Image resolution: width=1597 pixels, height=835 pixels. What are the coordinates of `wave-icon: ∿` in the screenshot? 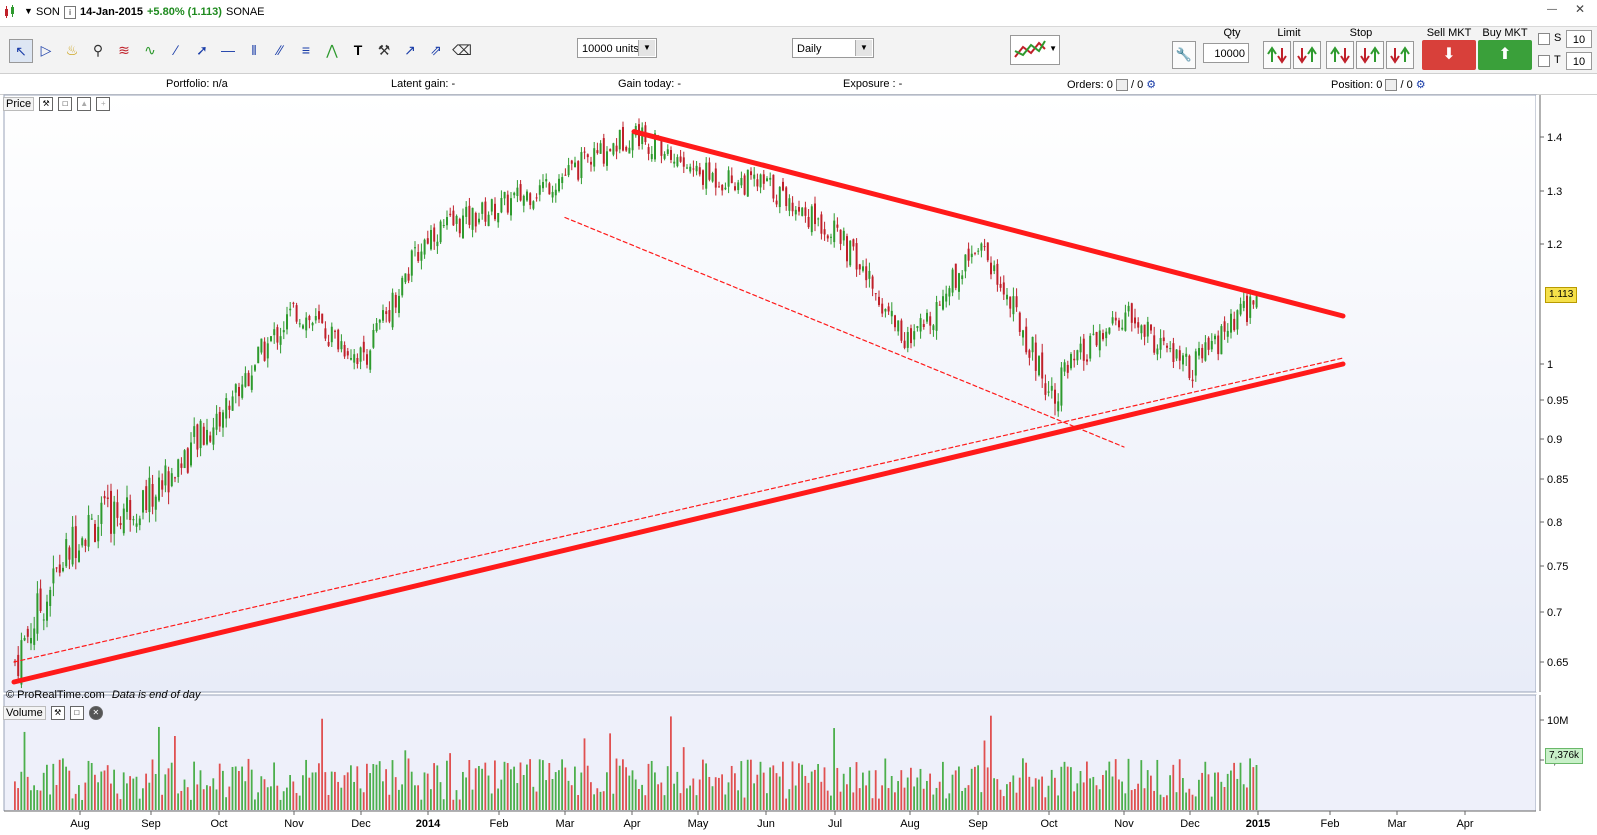 It's located at (150, 50).